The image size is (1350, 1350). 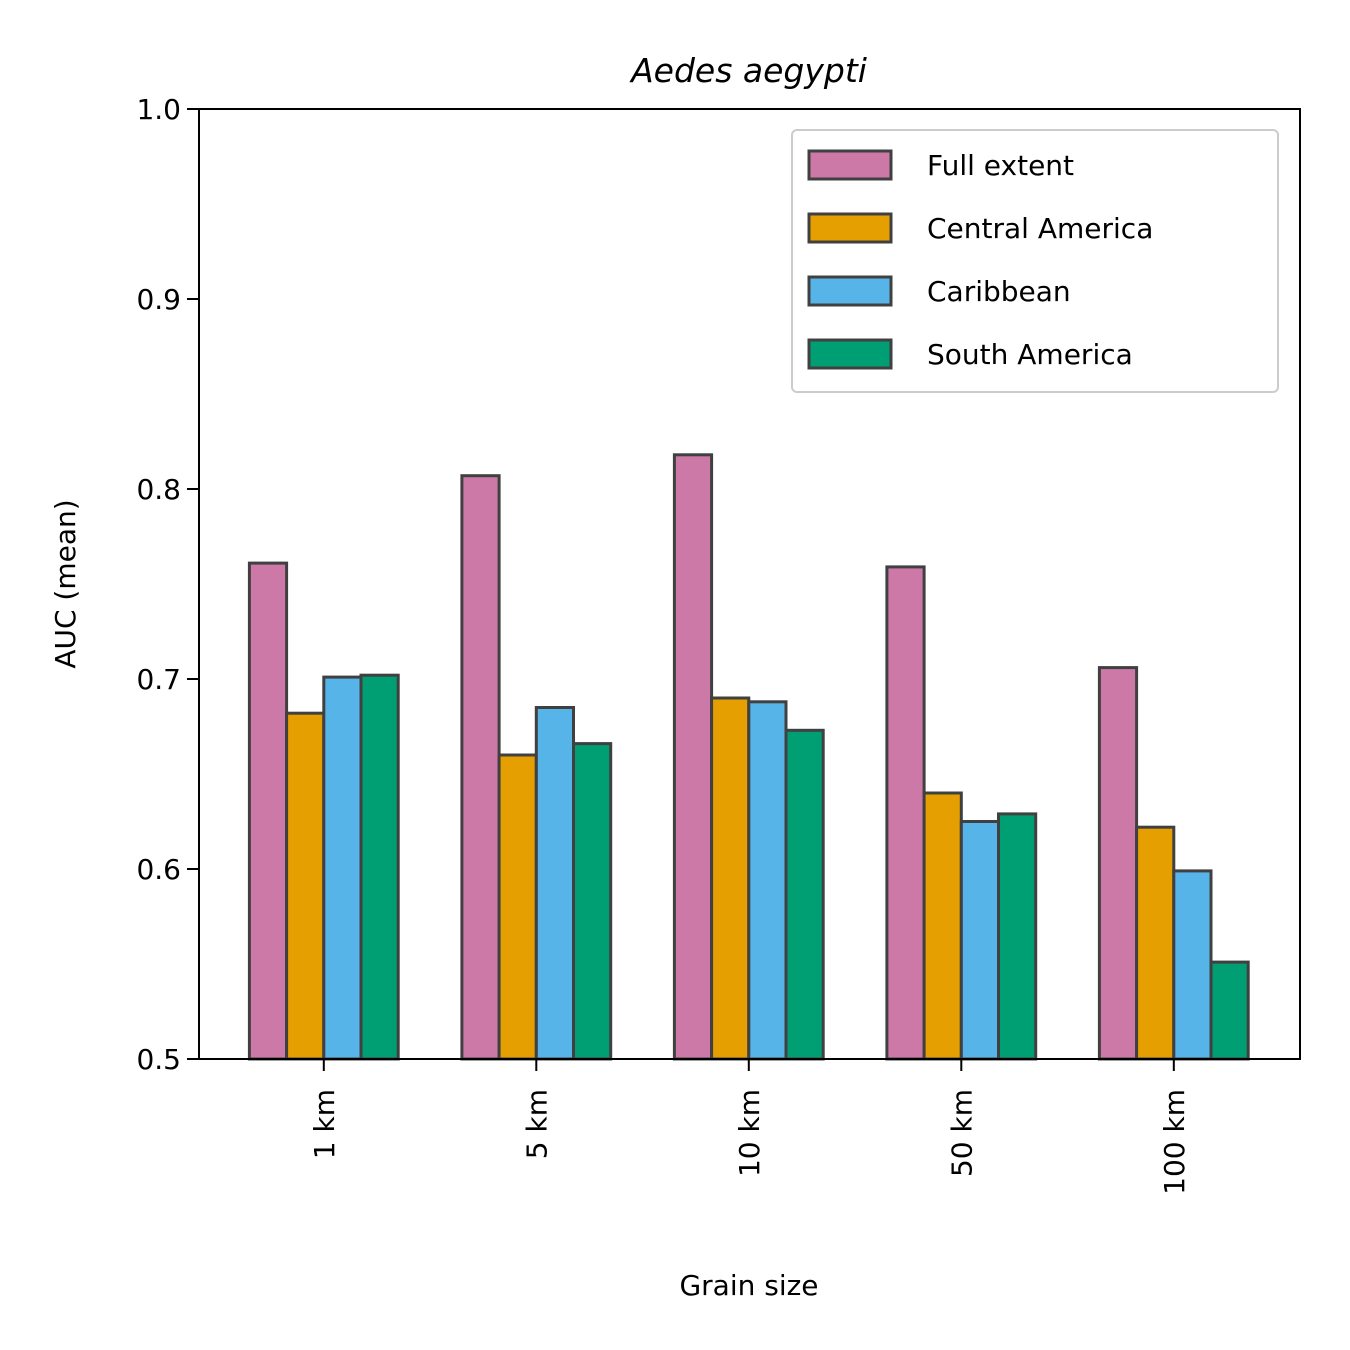 What do you see at coordinates (517, 907) in the screenshot?
I see `bar-central-america-5km` at bounding box center [517, 907].